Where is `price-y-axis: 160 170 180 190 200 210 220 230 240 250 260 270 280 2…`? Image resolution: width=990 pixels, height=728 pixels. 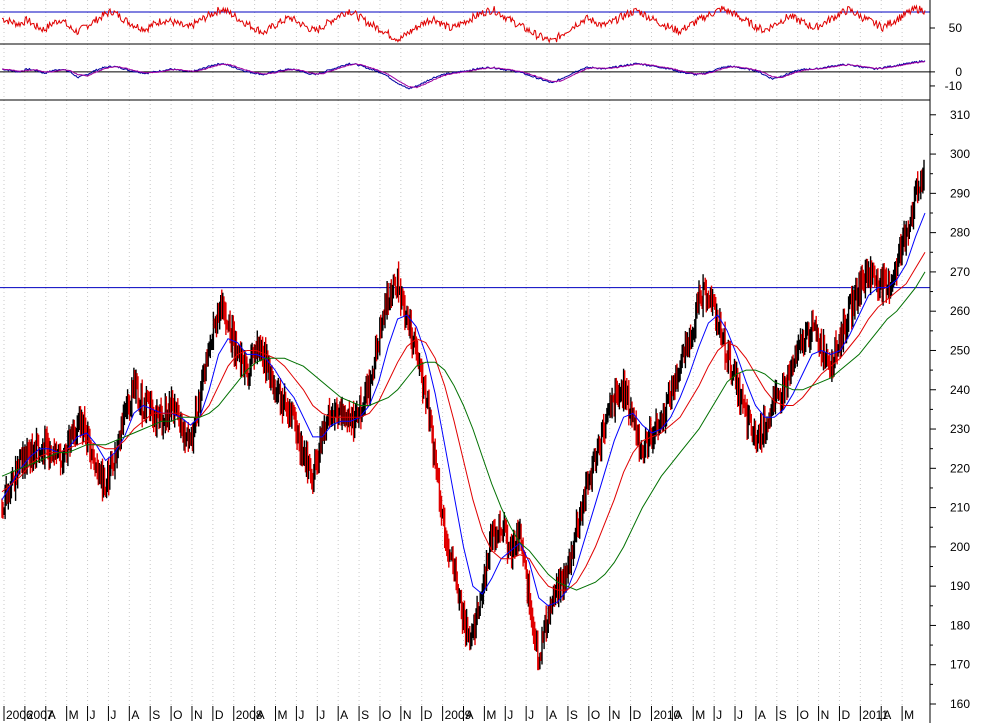
price-y-axis: 160 170 180 190 200 210 220 230 240 250 260 270 280 2… is located at coordinates (950, 409).